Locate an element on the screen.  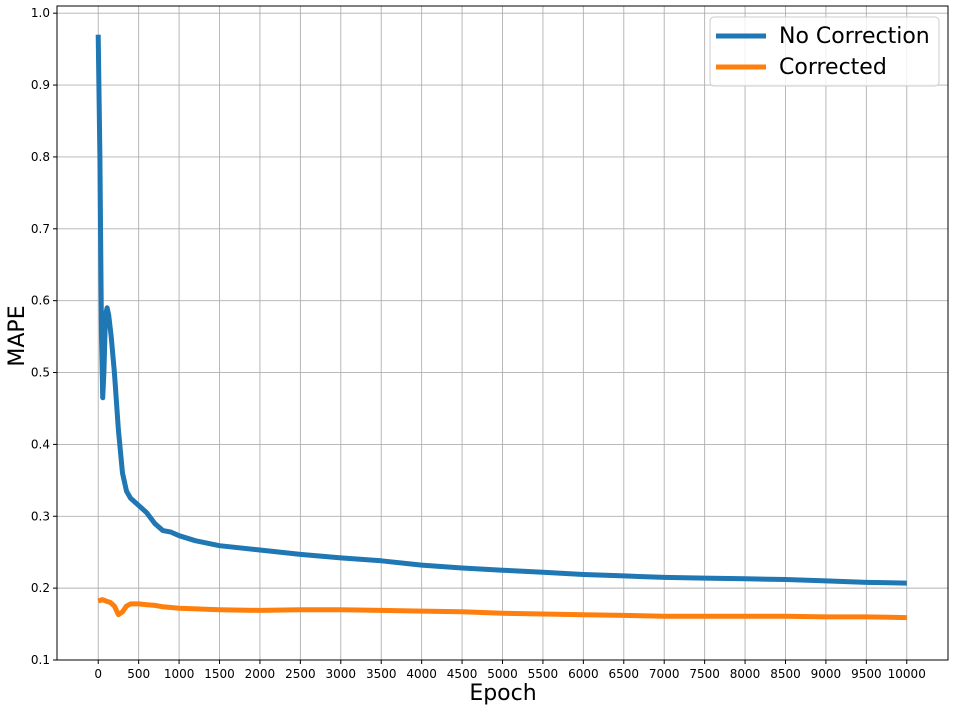
x-tick-label: 7000 is located at coordinates (664, 674).